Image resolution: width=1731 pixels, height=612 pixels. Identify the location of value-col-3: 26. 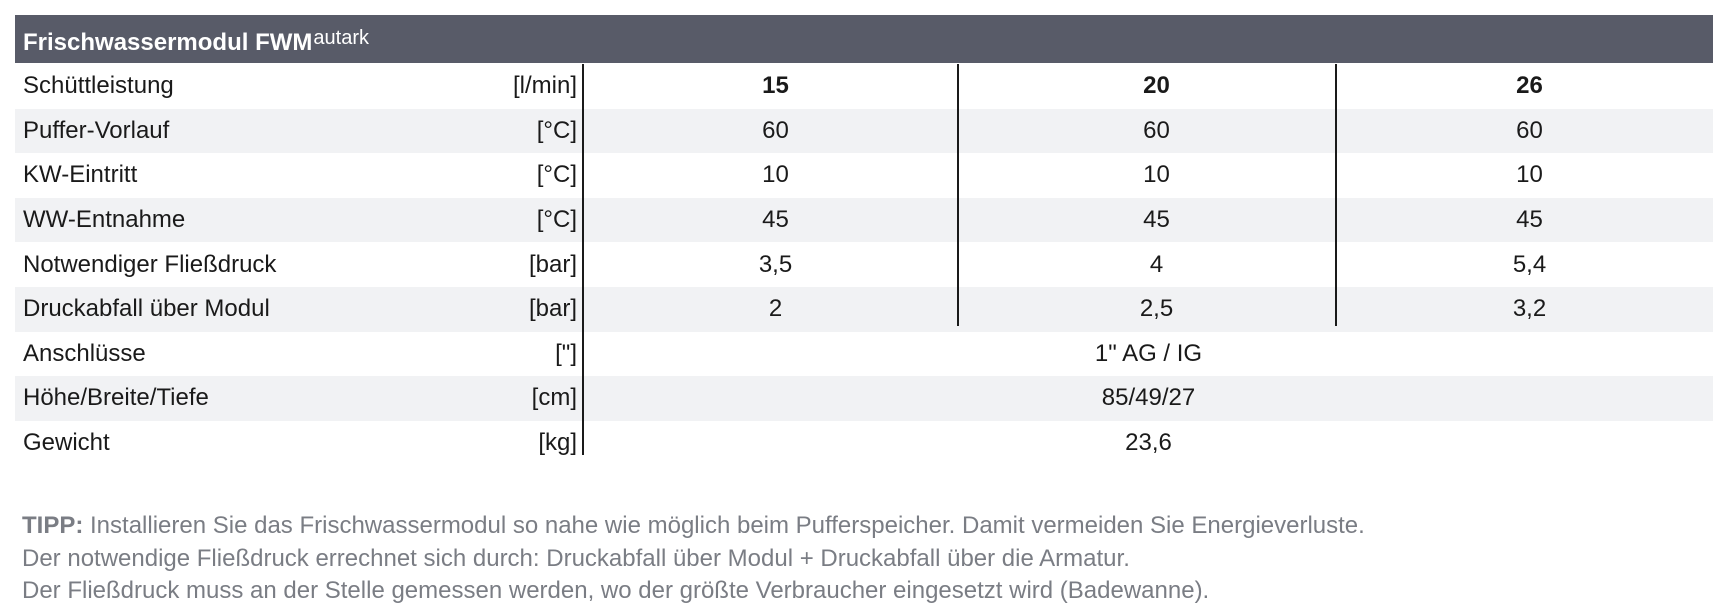
(1529, 86).